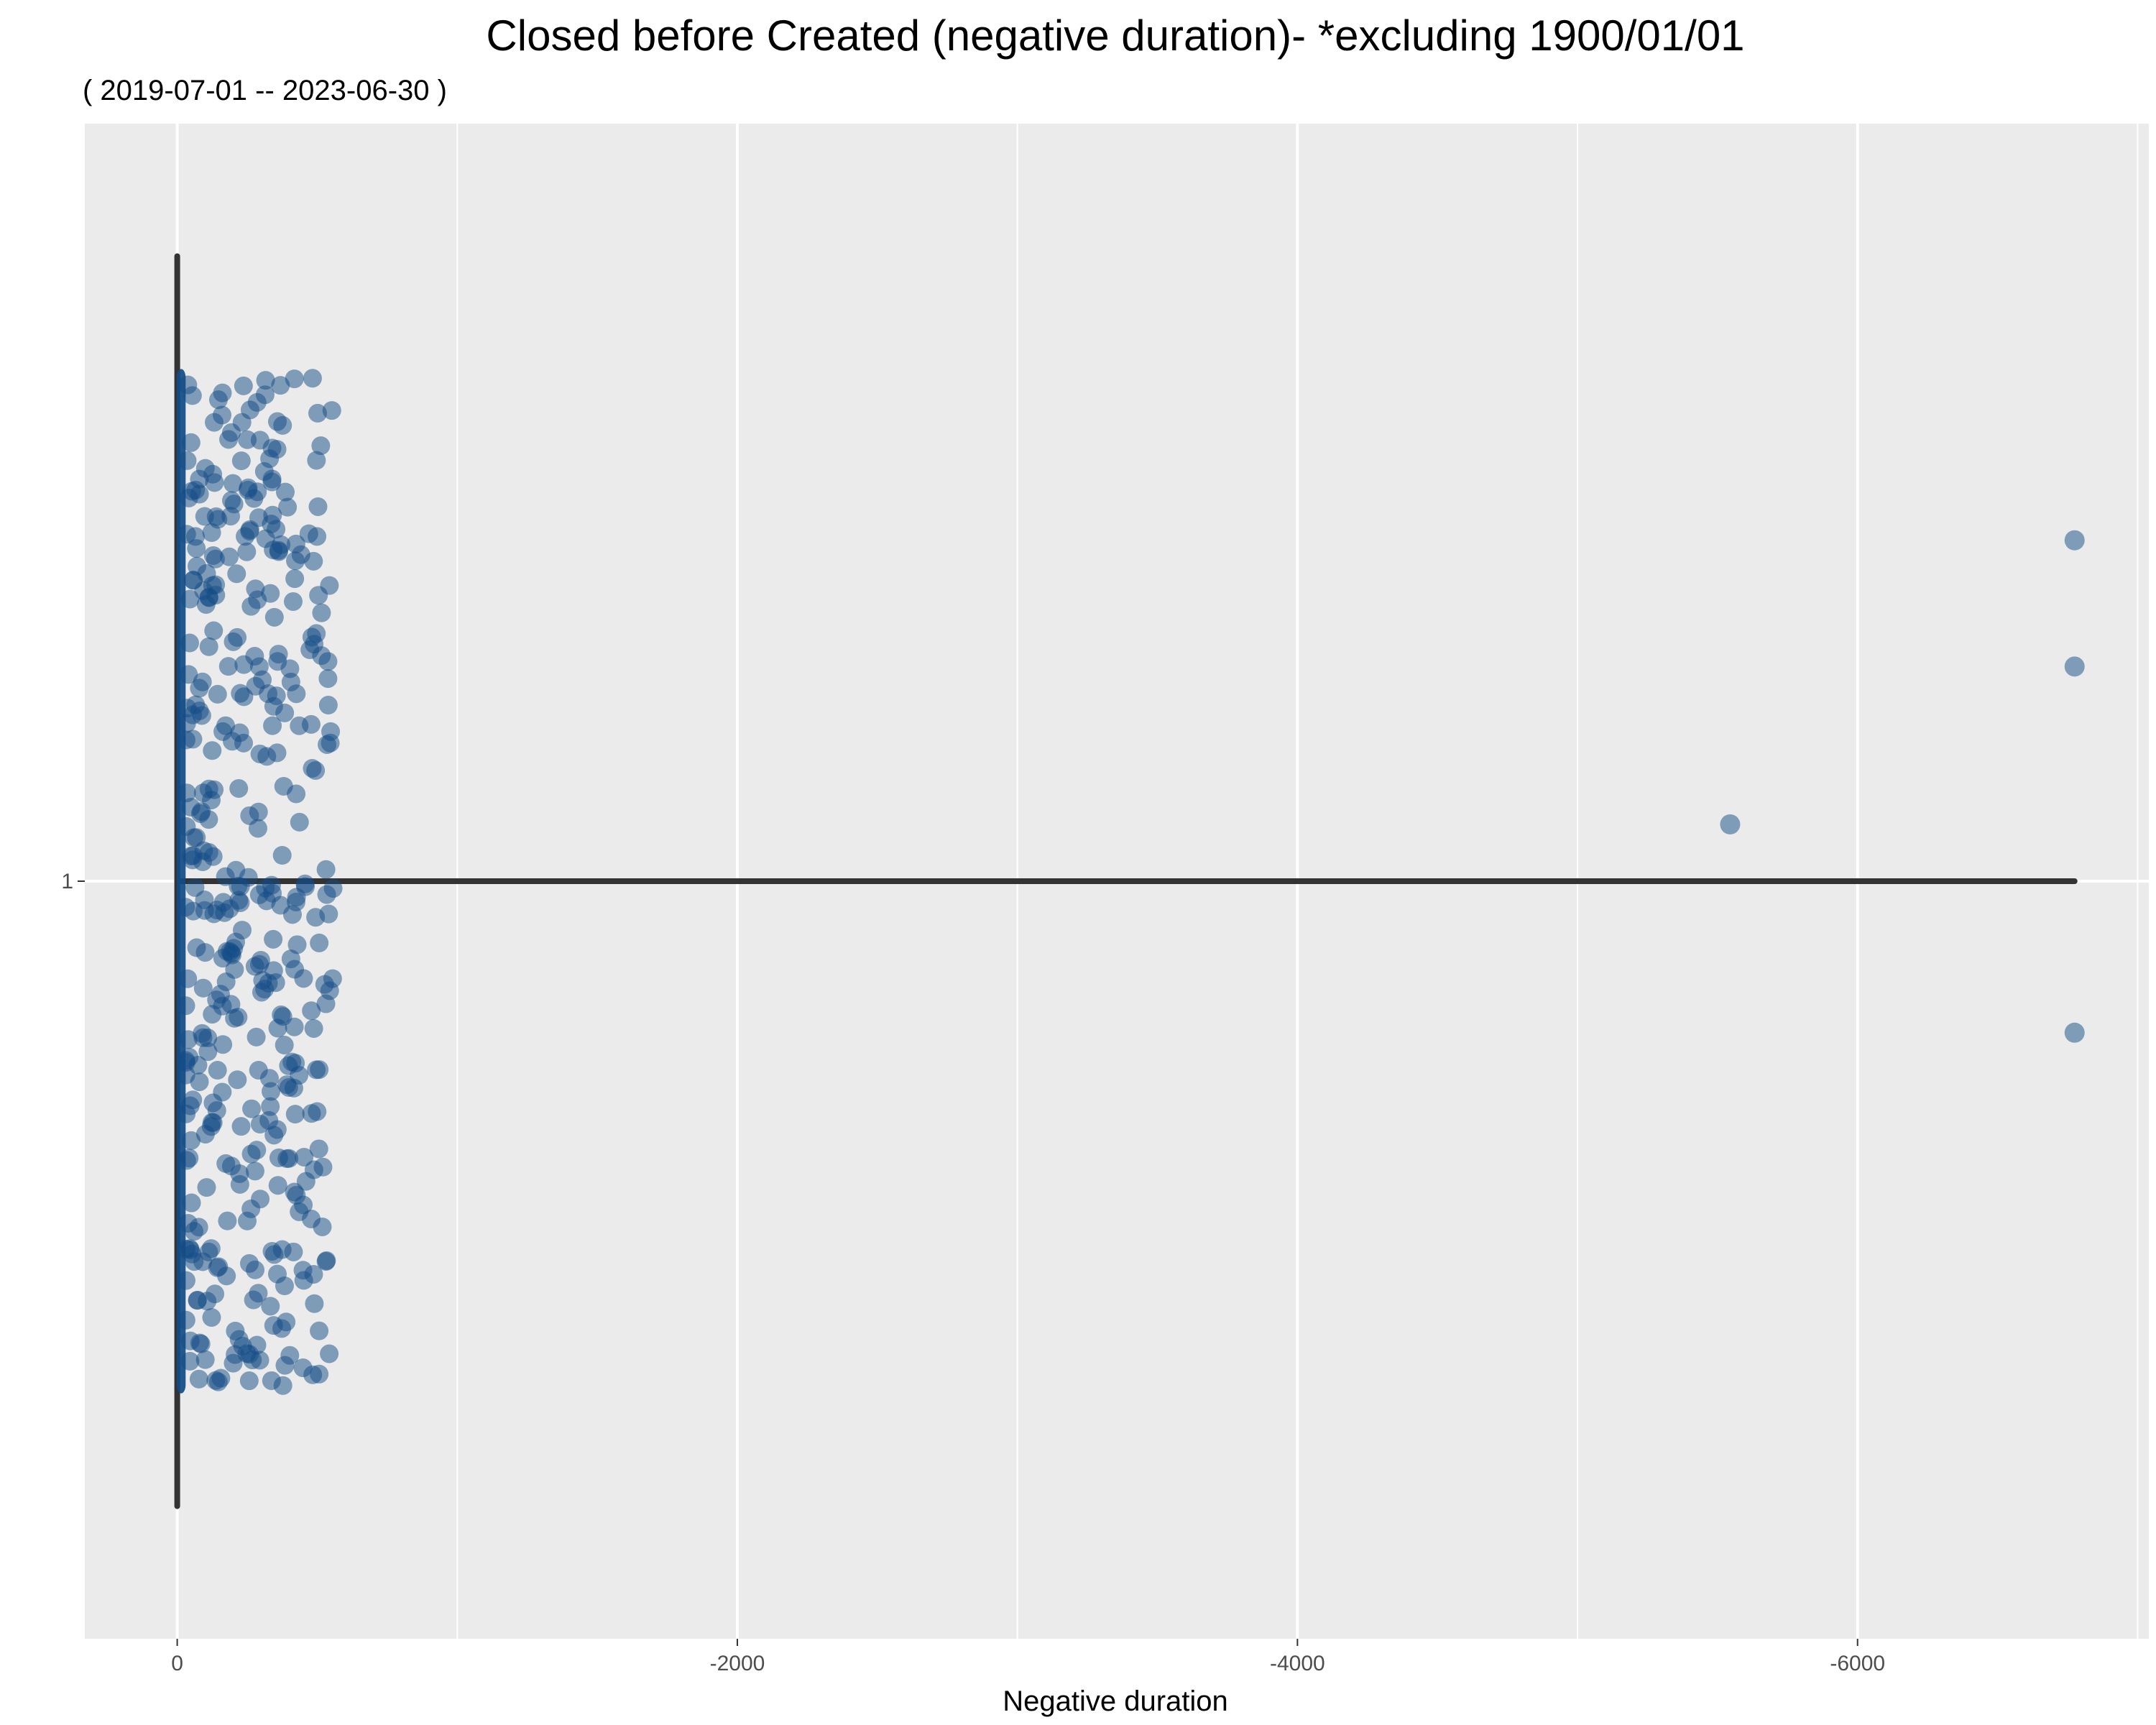 This screenshot has width=2156, height=1725. Describe the element at coordinates (67, 881) in the screenshot. I see `y-tick-label: 1` at that location.